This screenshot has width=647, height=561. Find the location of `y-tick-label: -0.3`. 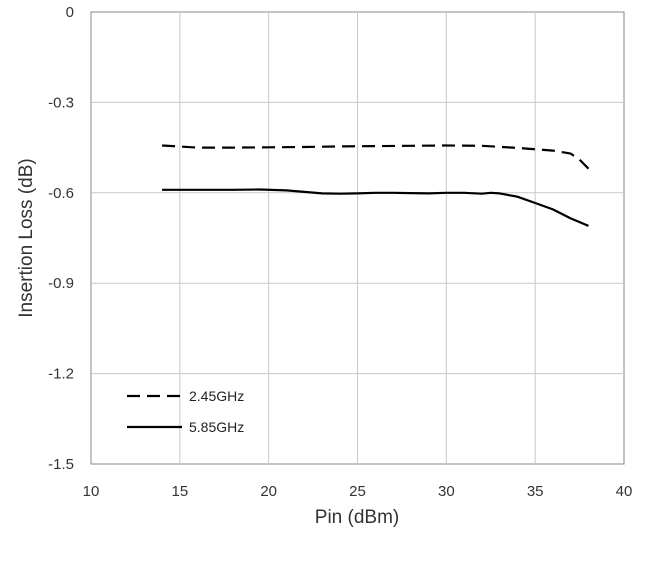

y-tick-label: -0.3 is located at coordinates (61, 102).